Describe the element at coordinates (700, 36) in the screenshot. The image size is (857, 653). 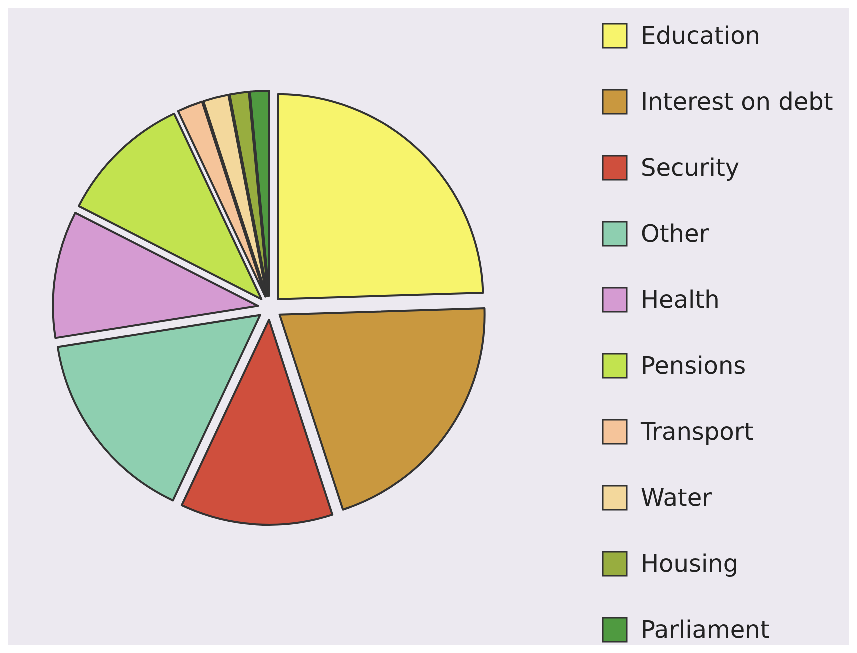
I see `legend-label: Education` at that location.